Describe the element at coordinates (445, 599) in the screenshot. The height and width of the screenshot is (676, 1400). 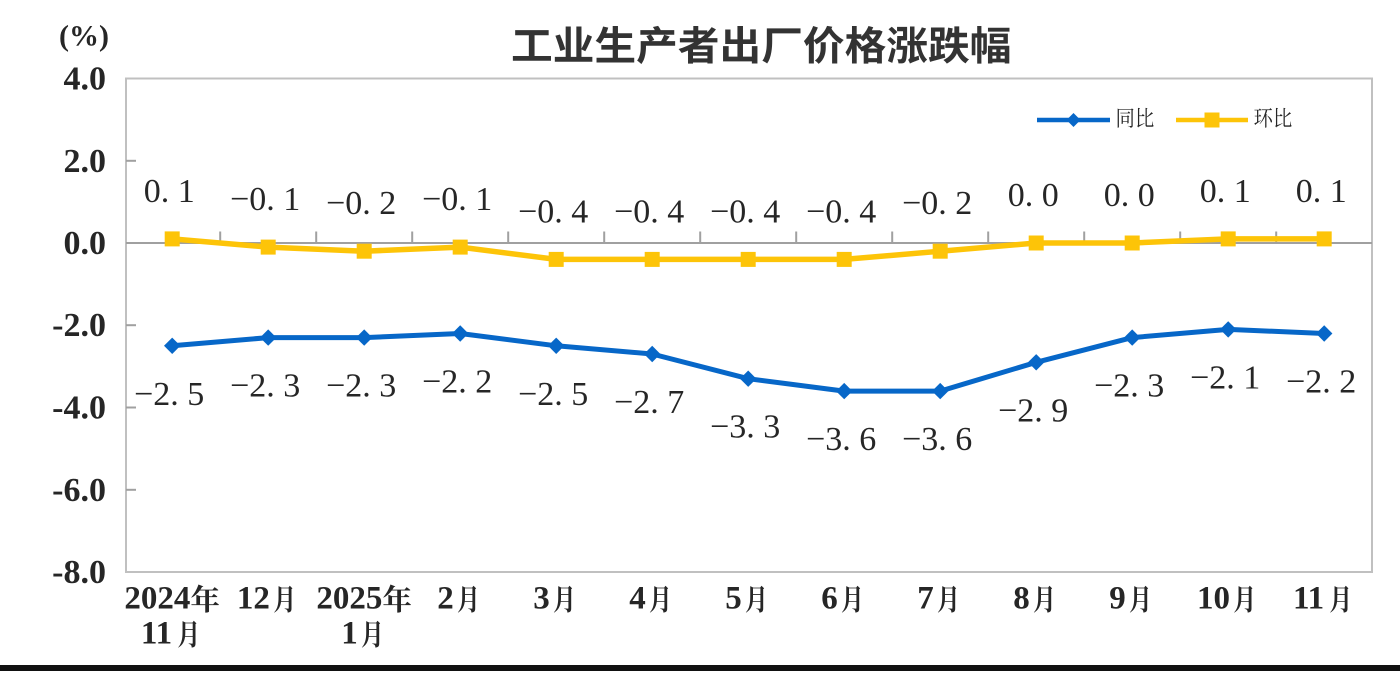
I see `svg-text: 2` at that location.